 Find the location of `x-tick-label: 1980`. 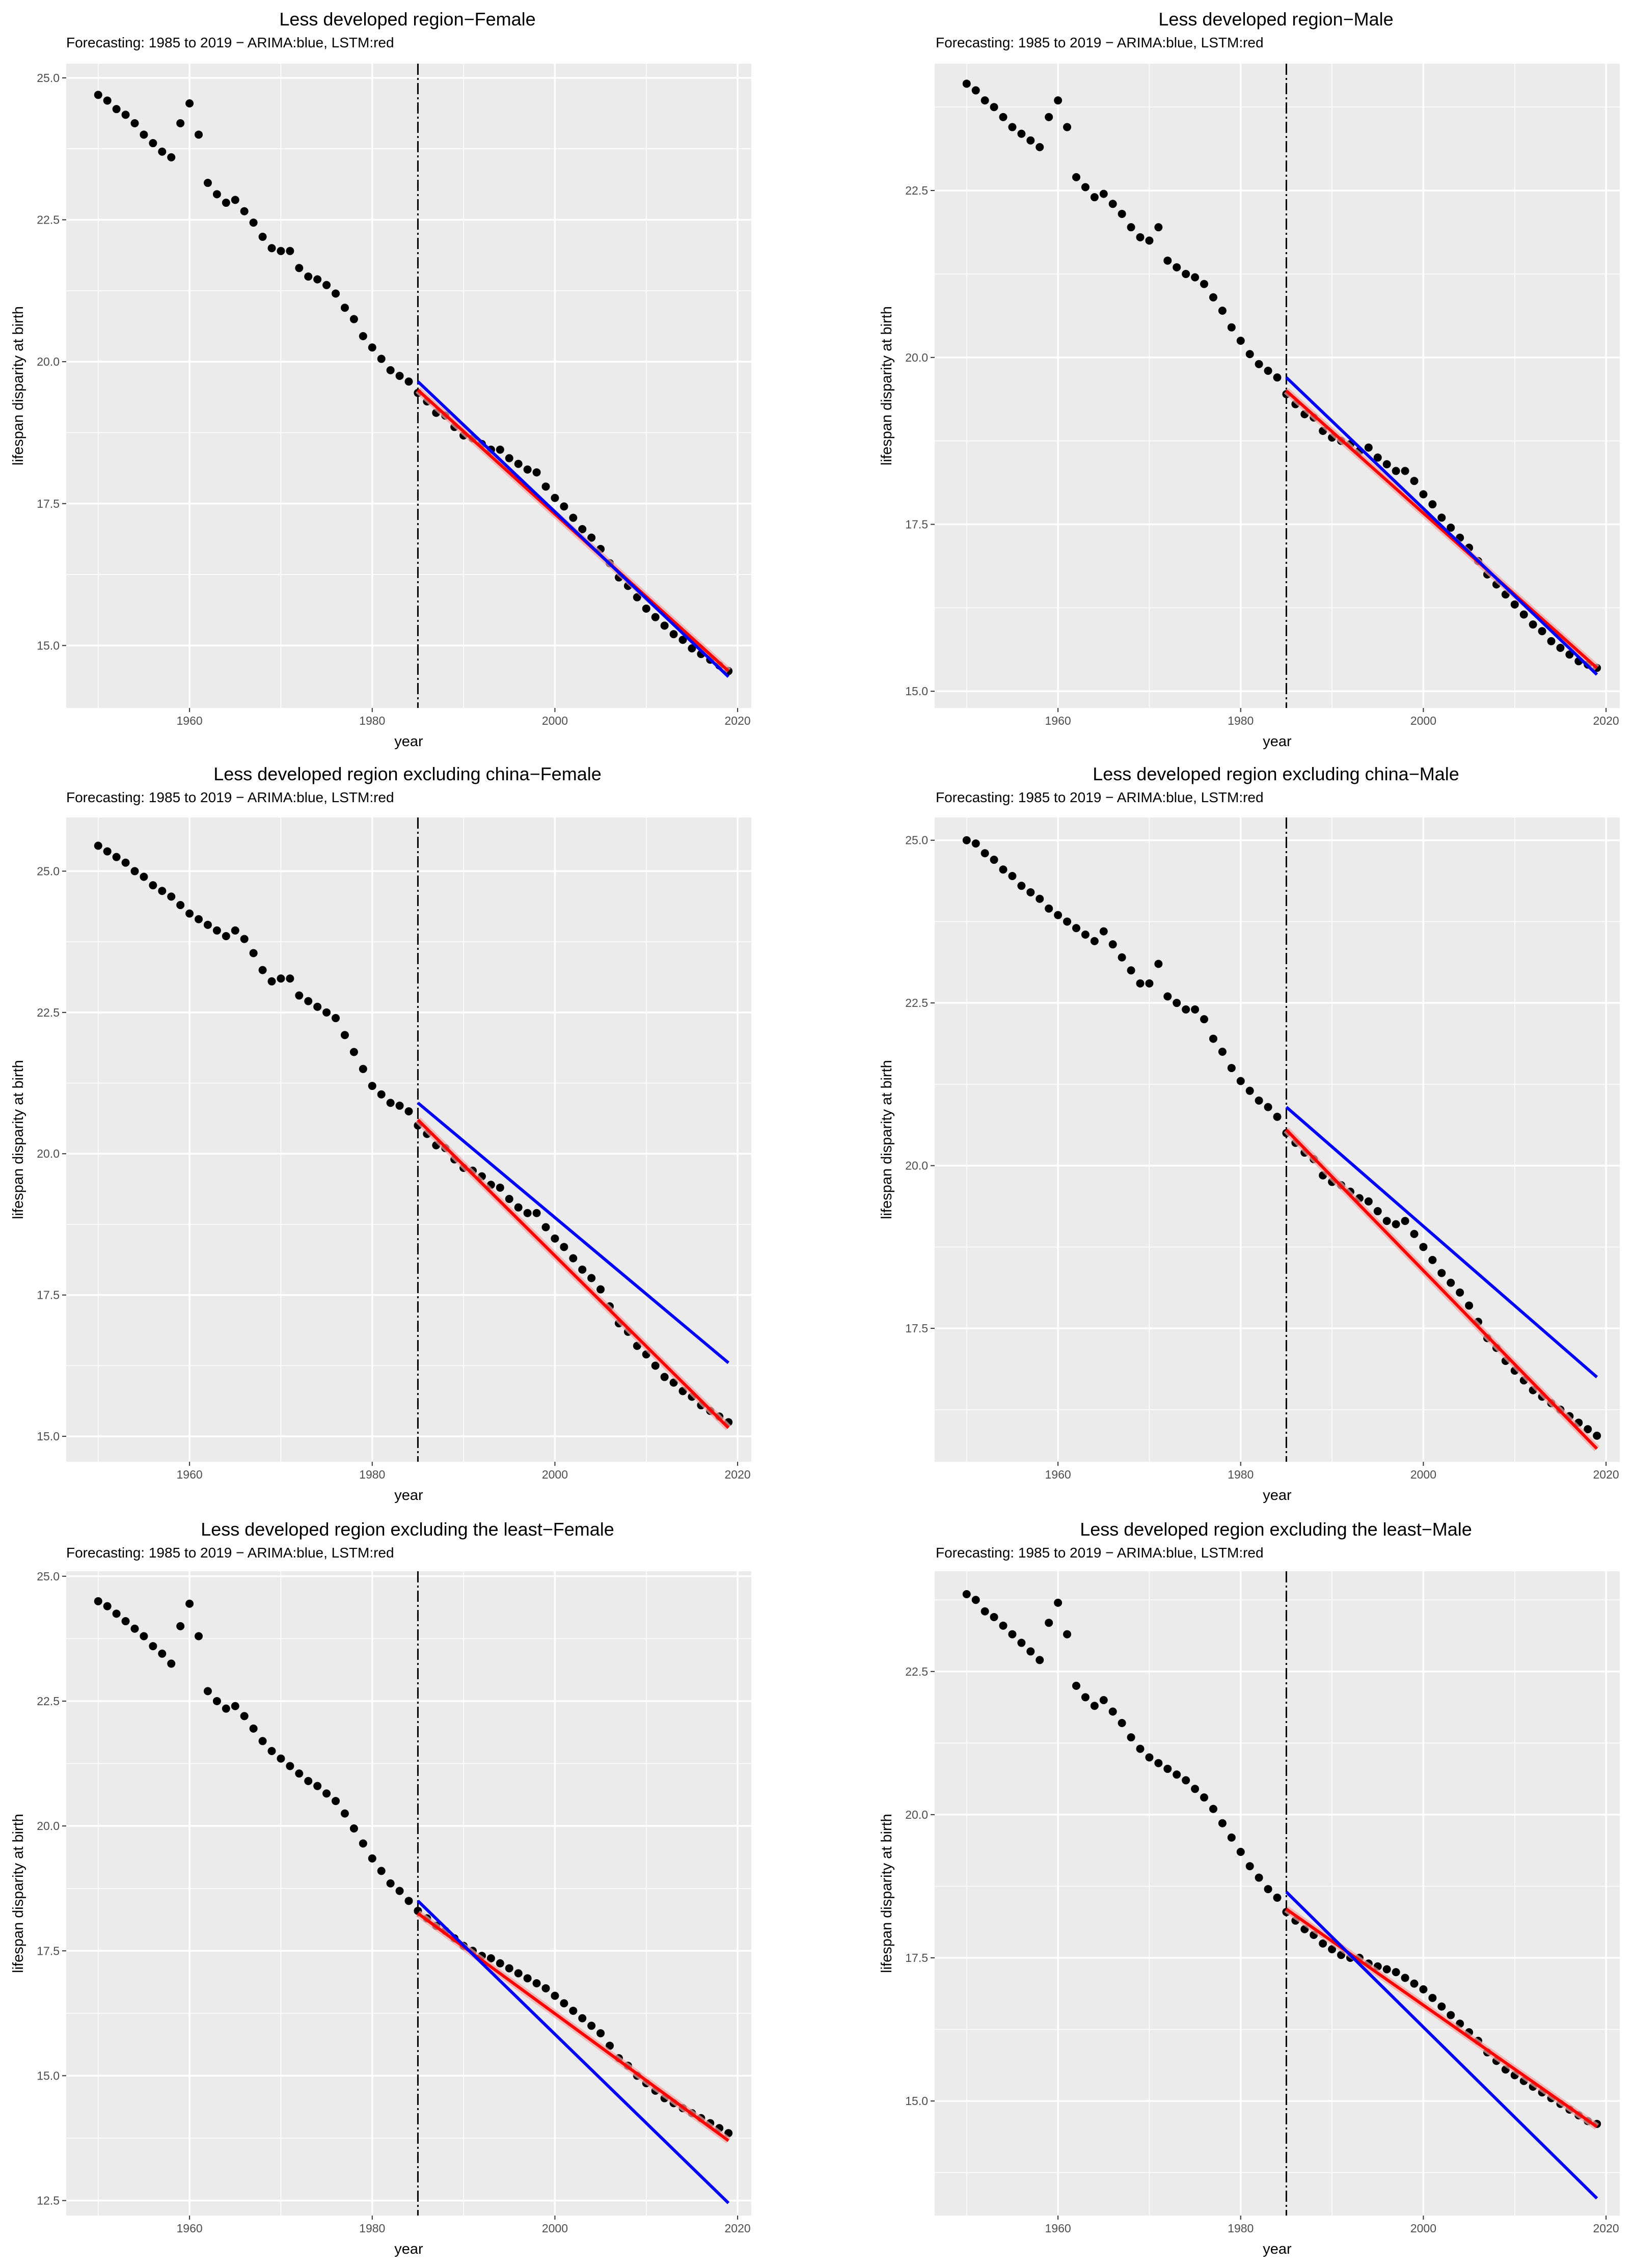

x-tick-label: 1980 is located at coordinates (1241, 2228).